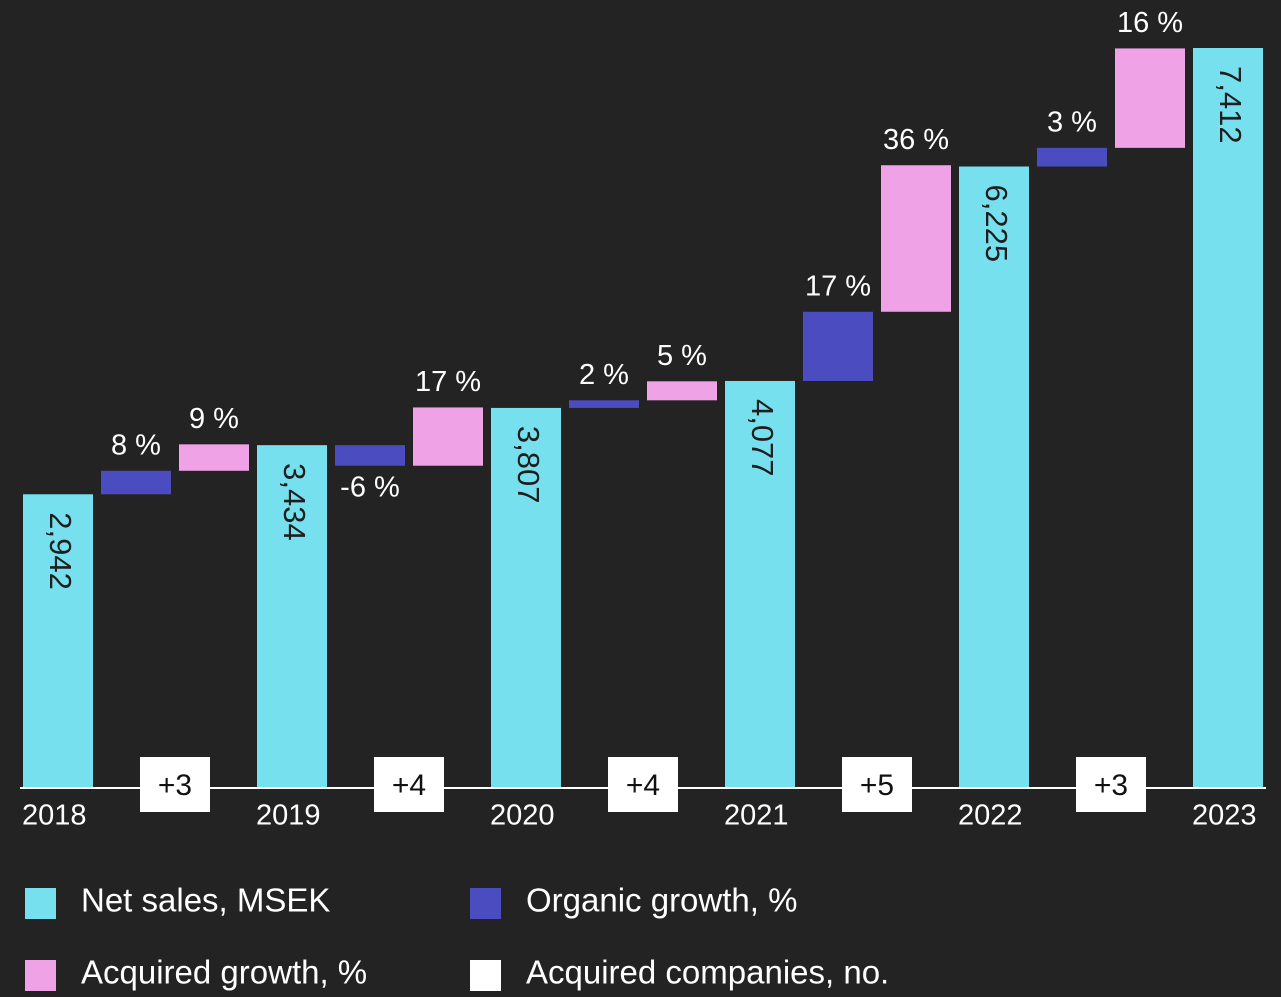  What do you see at coordinates (1224, 816) in the screenshot?
I see `x-tick-label: 2023` at bounding box center [1224, 816].